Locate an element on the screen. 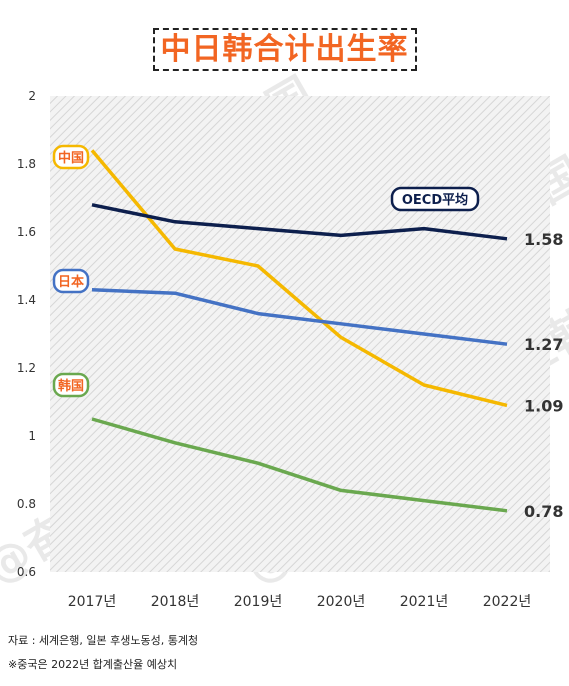  legend-tag: 韩国 is located at coordinates (71, 385).